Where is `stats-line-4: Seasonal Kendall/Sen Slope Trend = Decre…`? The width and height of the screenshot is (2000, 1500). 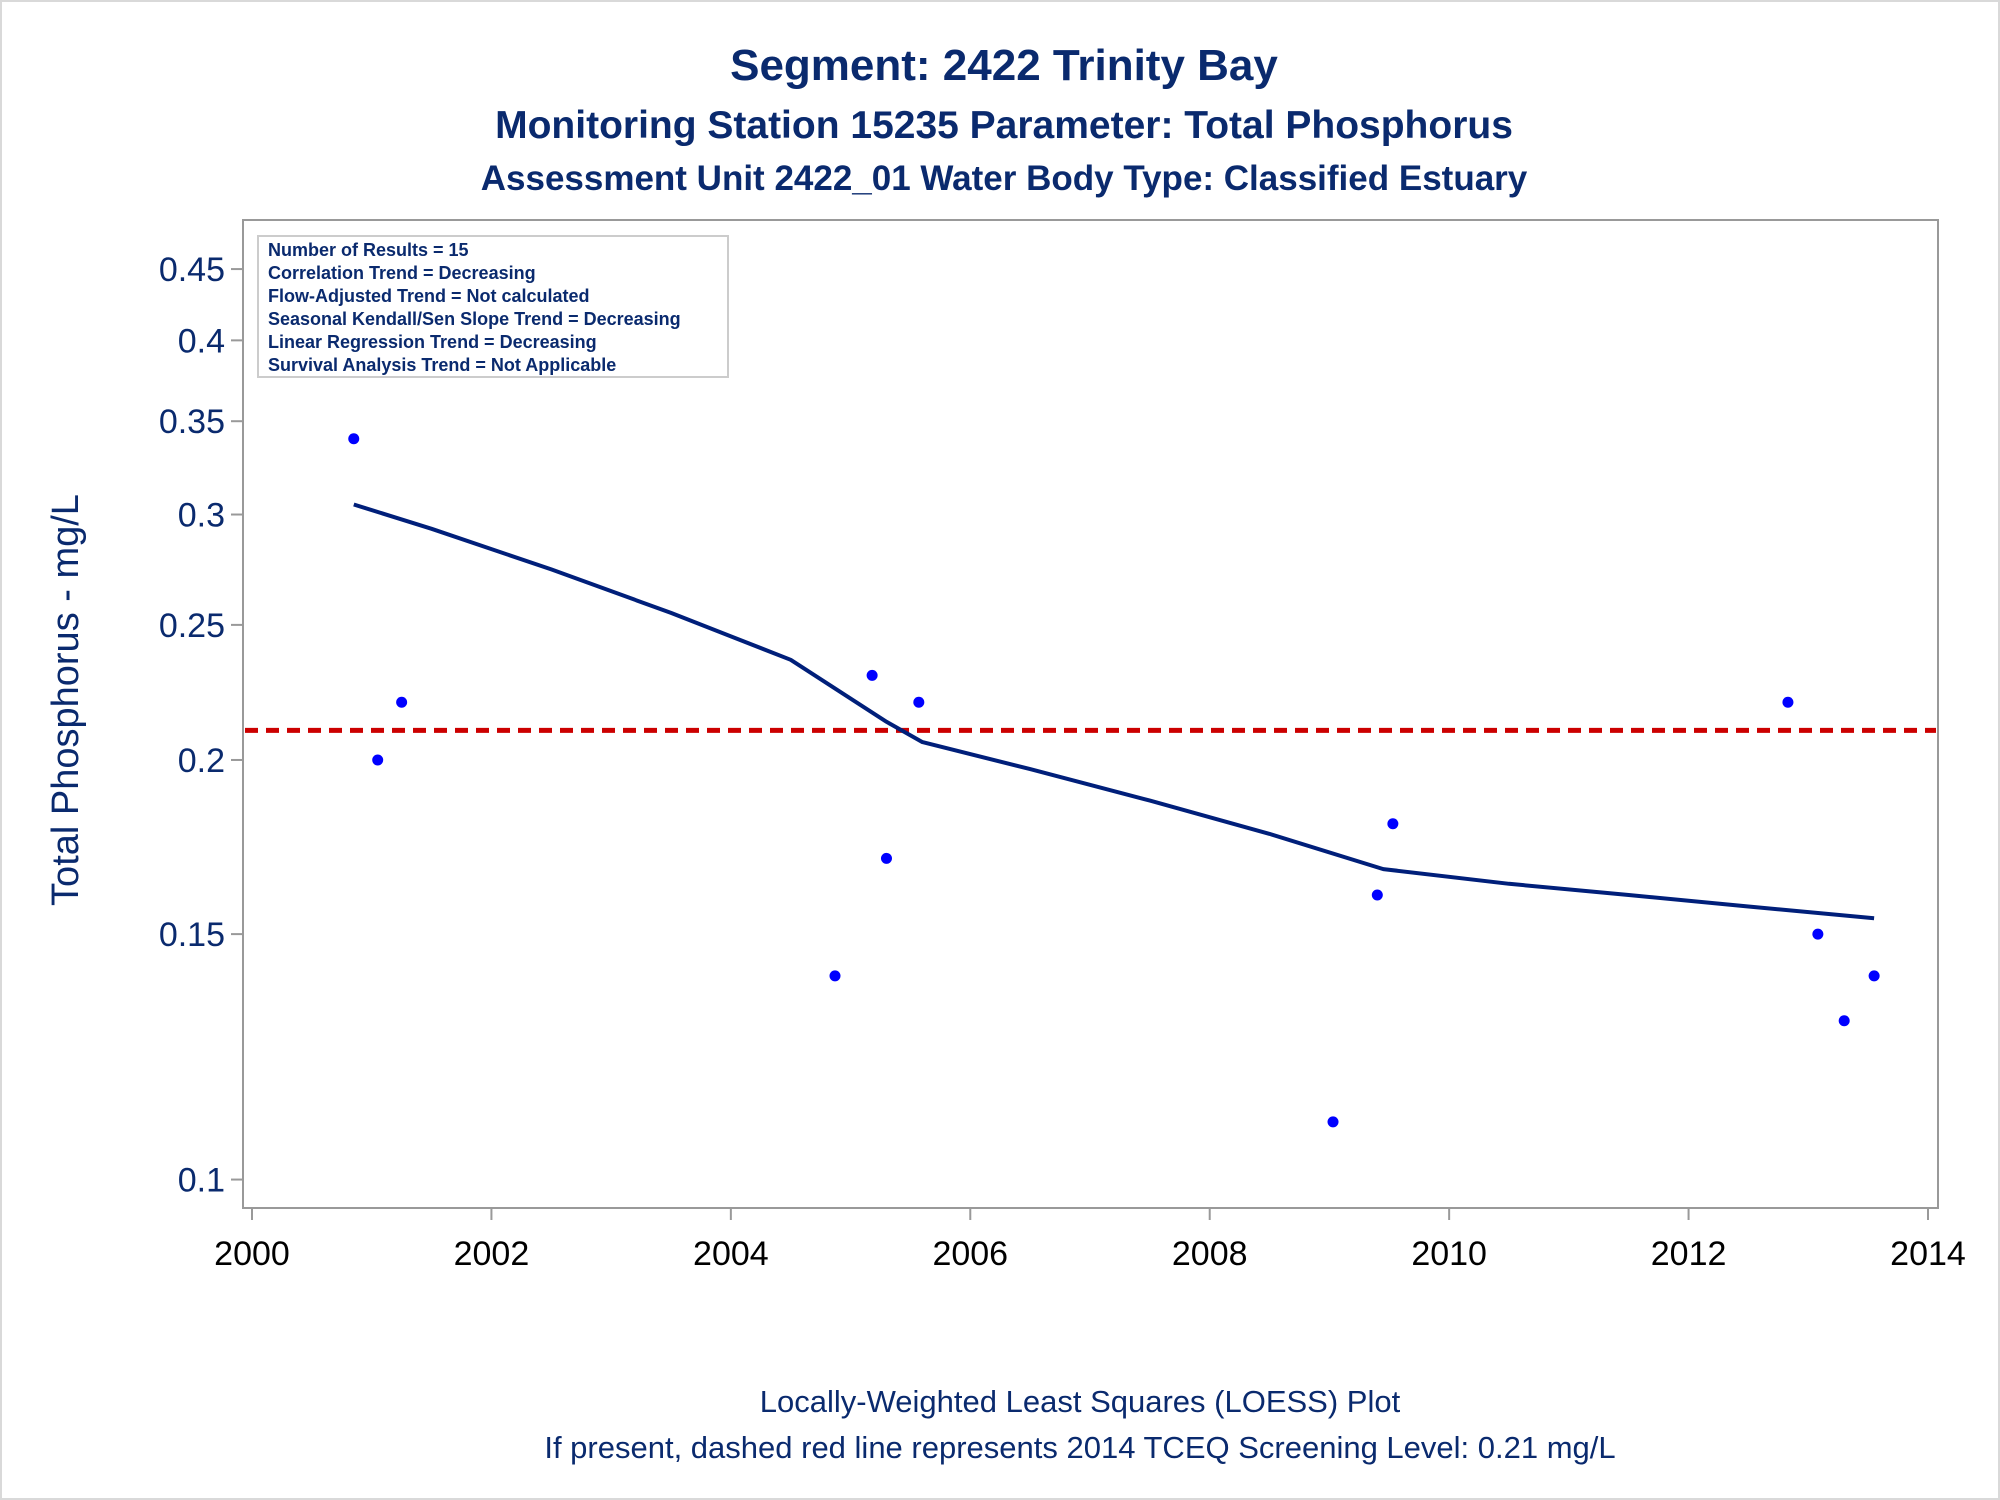
stats-line-4: Seasonal Kendall/Sen Slope Trend = Decre… is located at coordinates (474, 319).